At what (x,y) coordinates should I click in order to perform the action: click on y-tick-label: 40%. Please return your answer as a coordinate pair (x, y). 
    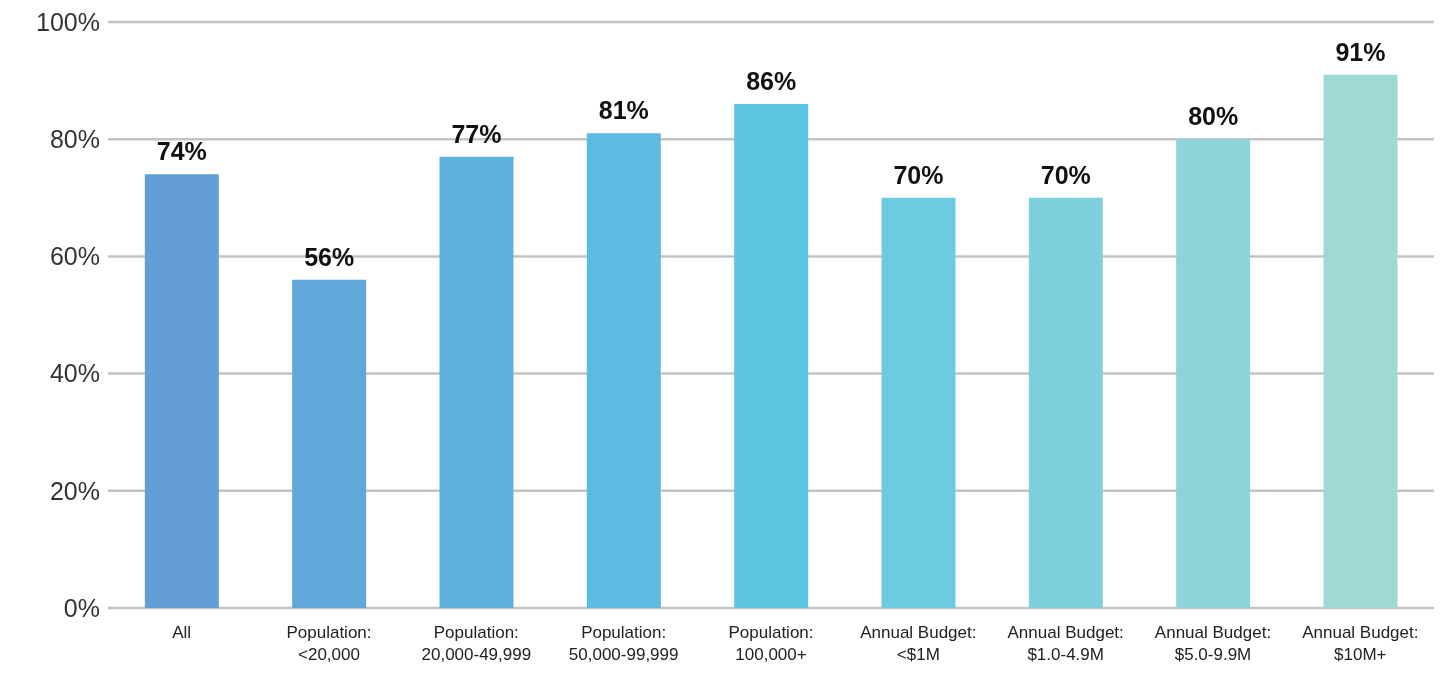
    Looking at the image, I should click on (74, 373).